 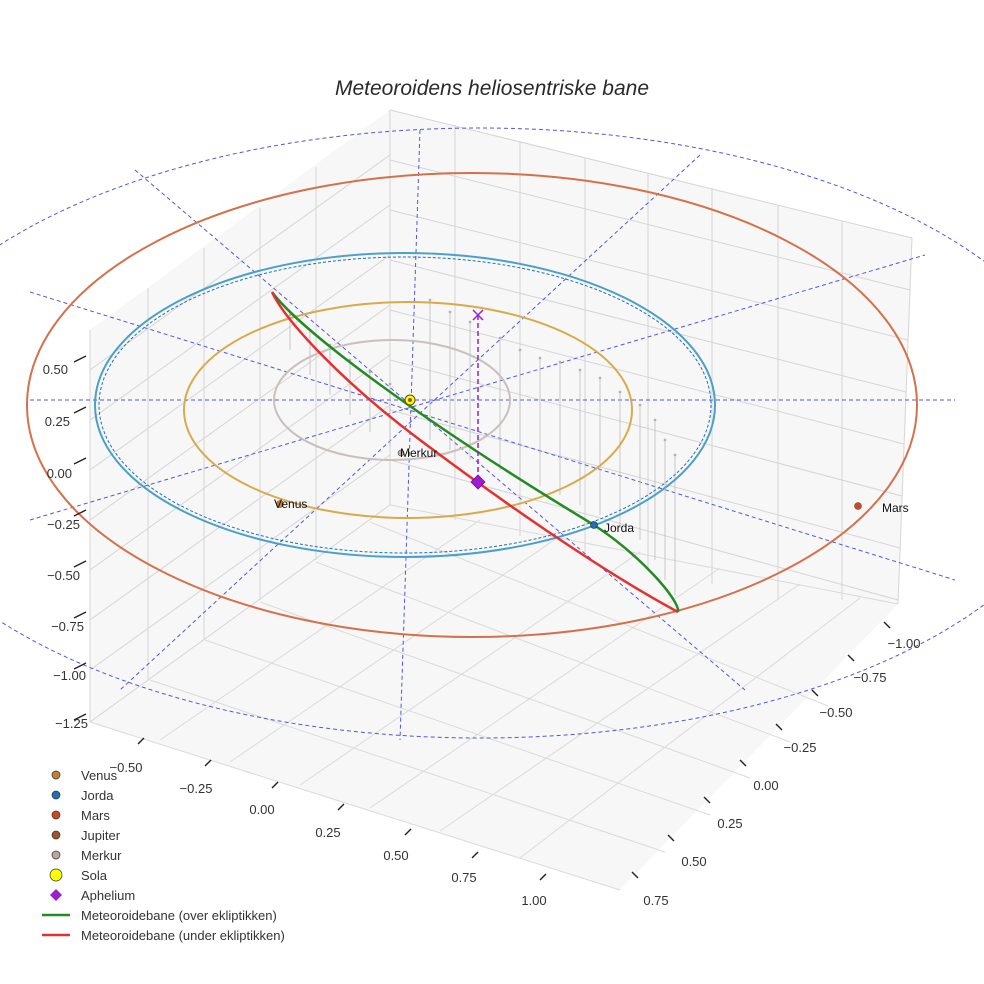 What do you see at coordinates (729, 823) in the screenshot?
I see `y-tick-label: 0.25` at bounding box center [729, 823].